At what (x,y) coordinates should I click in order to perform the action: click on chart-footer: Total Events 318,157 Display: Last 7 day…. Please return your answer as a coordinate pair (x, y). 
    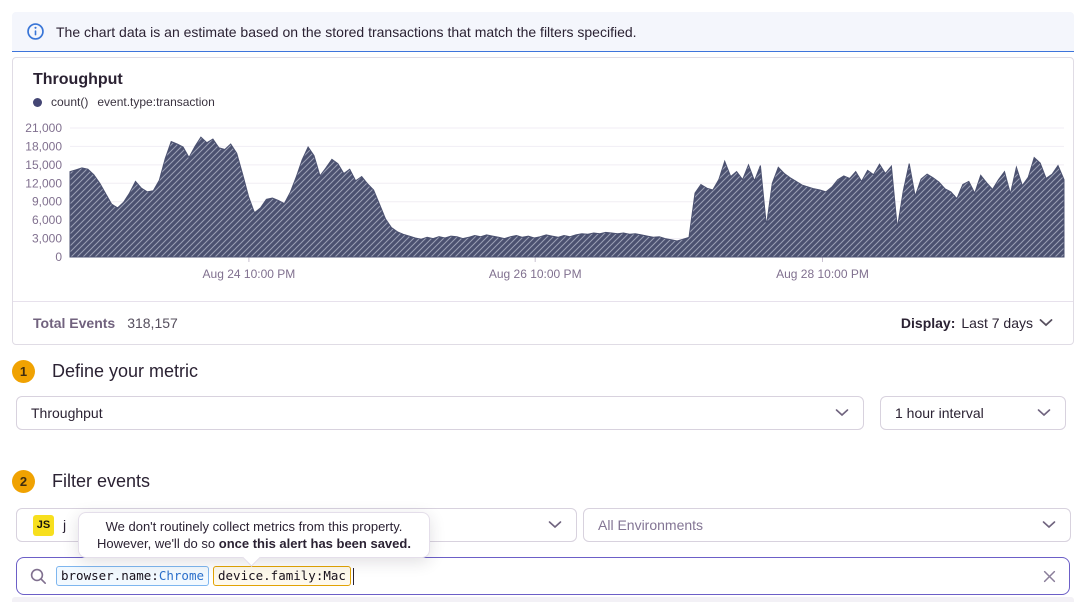
    Looking at the image, I should click on (543, 322).